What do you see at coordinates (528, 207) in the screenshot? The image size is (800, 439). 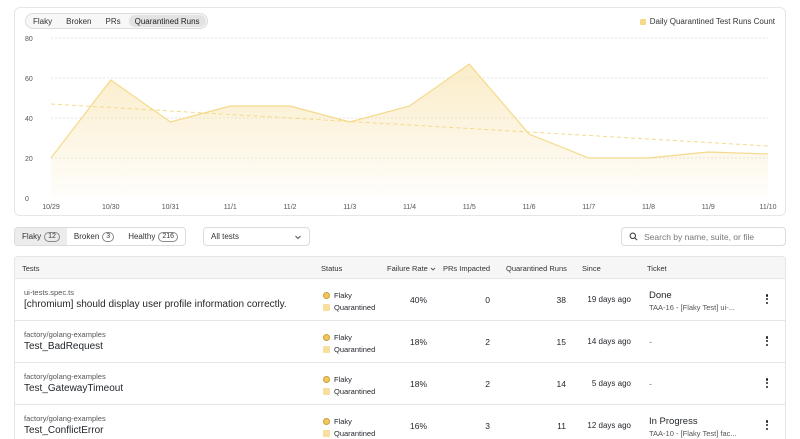 I see `x-tick-label: 11/6` at bounding box center [528, 207].